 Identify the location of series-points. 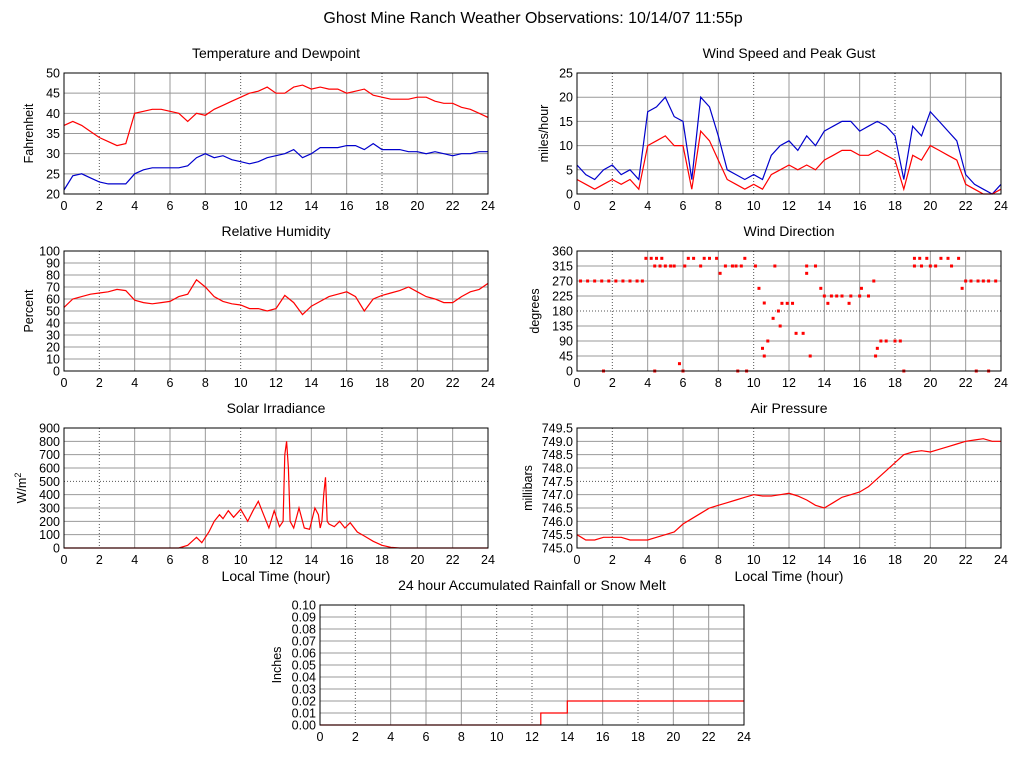
(788, 314).